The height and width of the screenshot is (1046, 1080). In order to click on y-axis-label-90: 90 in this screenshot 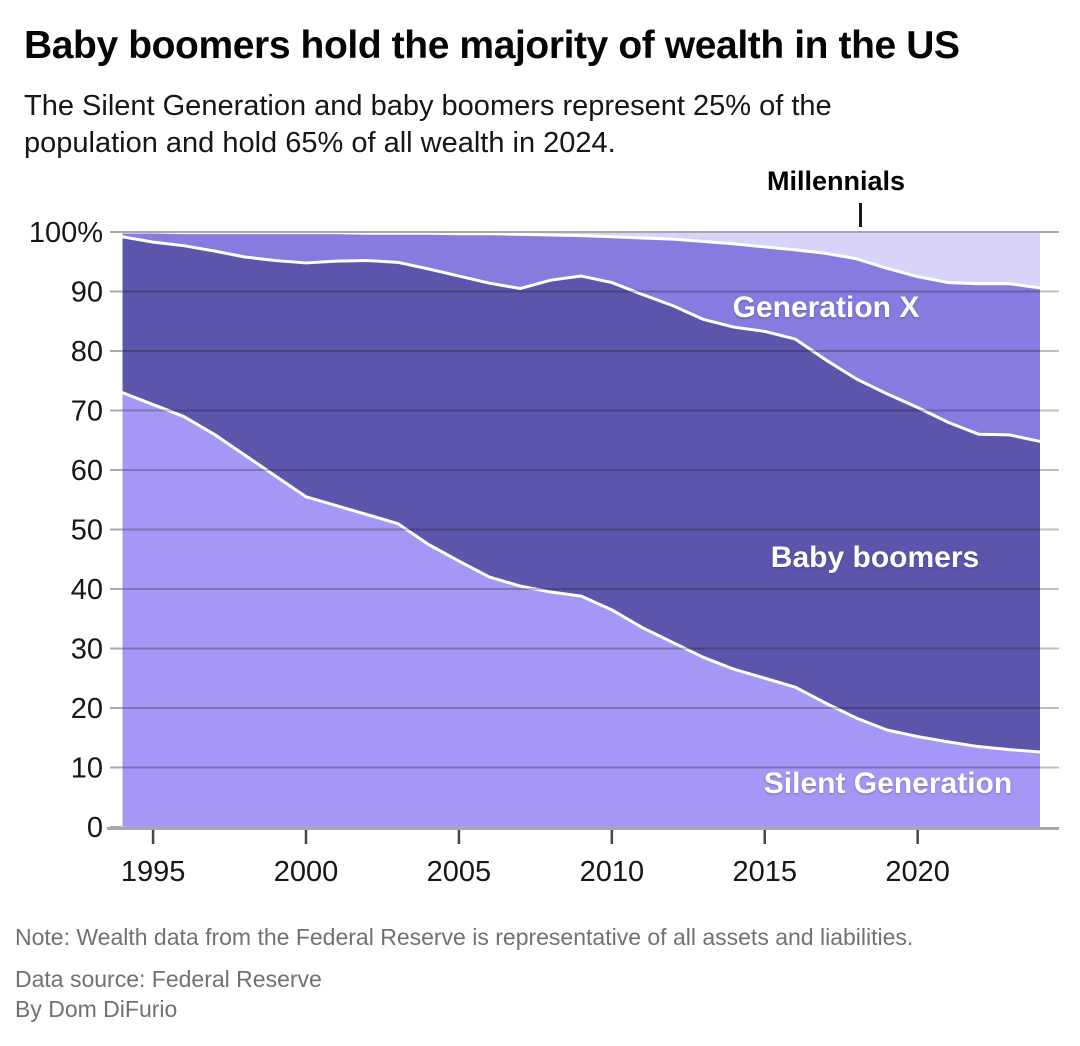, I will do `click(87, 293)`.